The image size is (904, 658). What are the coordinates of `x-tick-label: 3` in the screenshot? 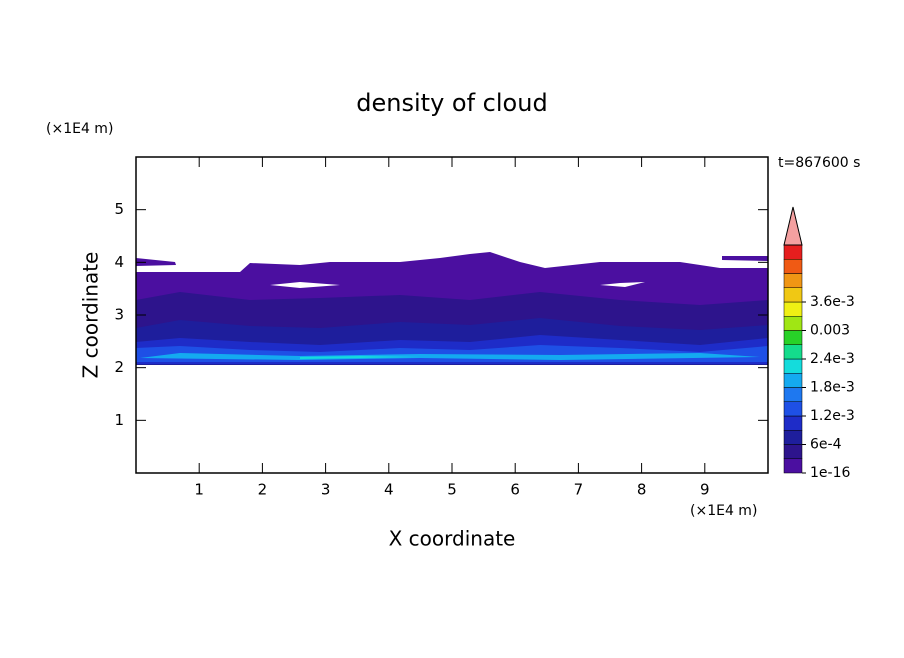 It's located at (326, 490).